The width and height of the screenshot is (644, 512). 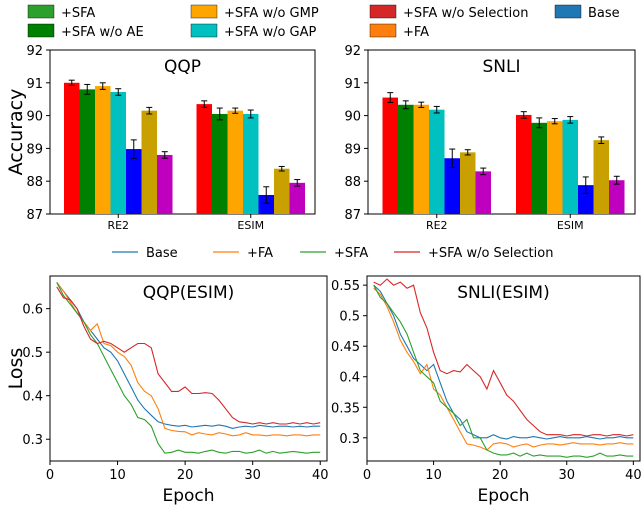 I want to click on chart-title: SNLI, so click(x=502, y=67).